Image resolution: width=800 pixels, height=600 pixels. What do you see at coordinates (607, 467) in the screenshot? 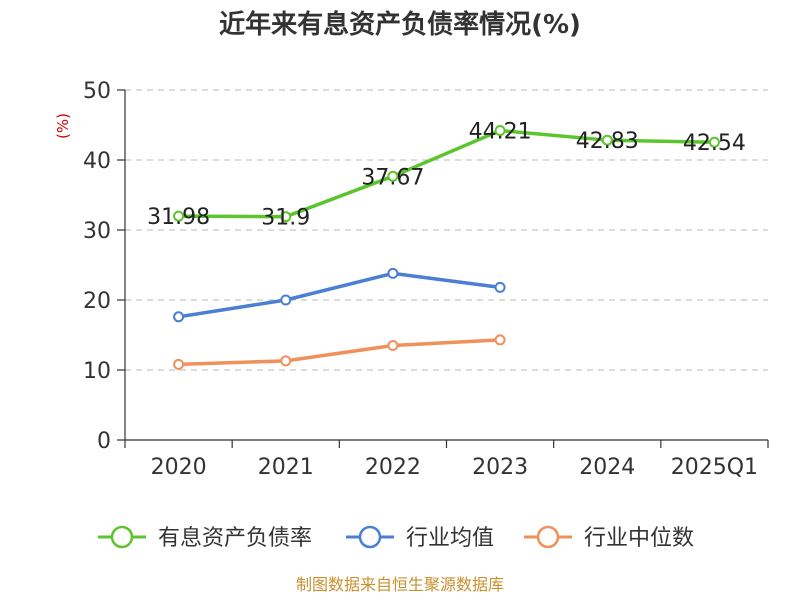
I see `x-tick-label: 2024` at bounding box center [607, 467].